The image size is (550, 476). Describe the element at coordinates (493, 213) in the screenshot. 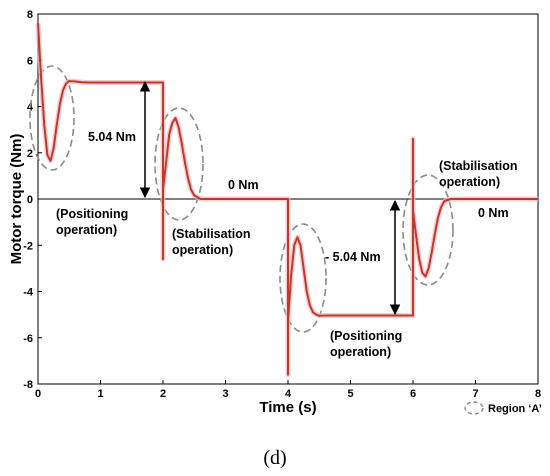

I see `annotation-0-nm-2: 0 Nm` at that location.